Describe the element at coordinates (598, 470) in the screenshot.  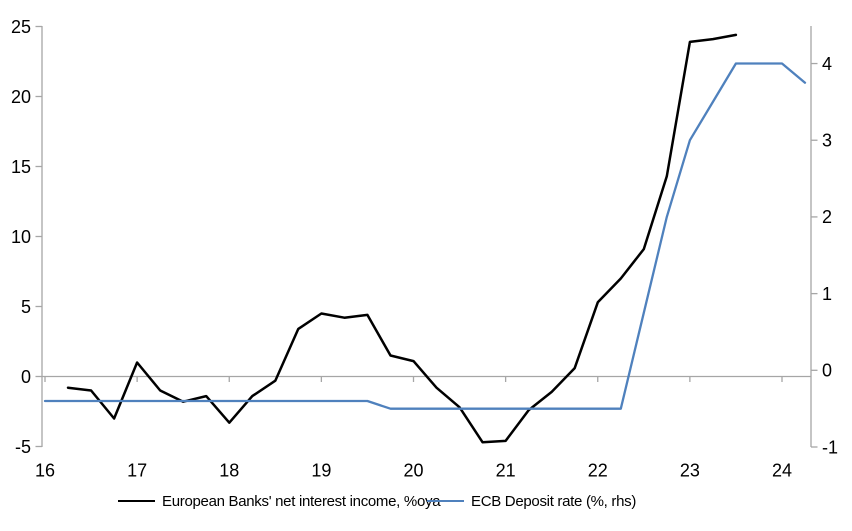
I see `x-axis-tick-label: 22` at that location.